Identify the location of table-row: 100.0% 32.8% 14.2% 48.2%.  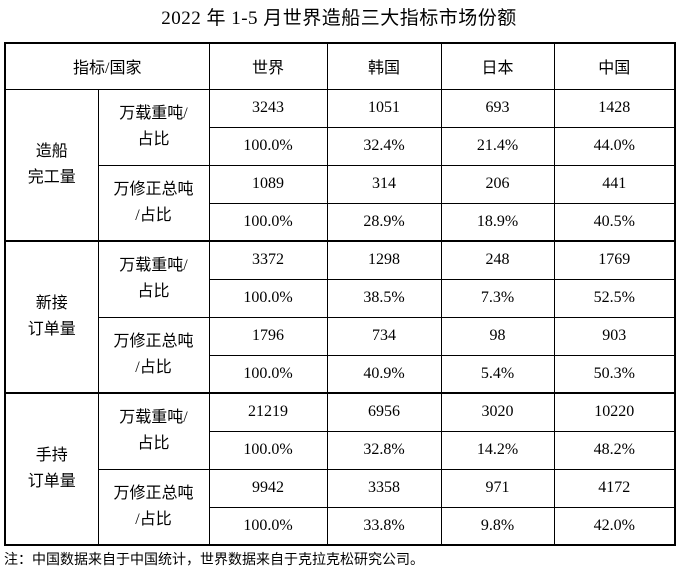
(340, 450).